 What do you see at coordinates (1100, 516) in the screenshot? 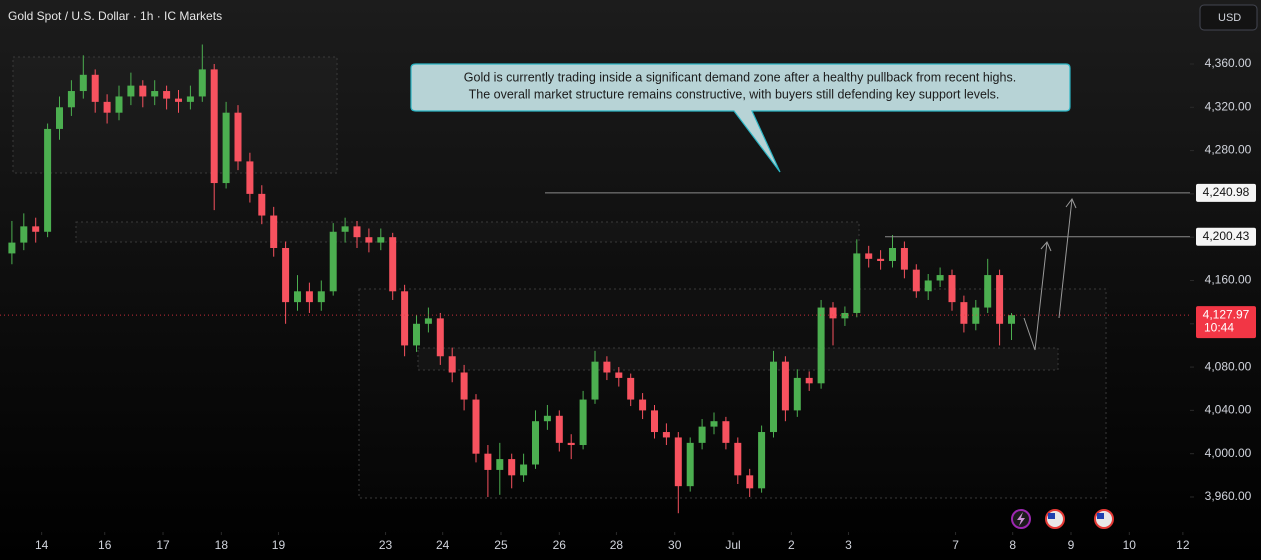
I see `flag-canton` at bounding box center [1100, 516].